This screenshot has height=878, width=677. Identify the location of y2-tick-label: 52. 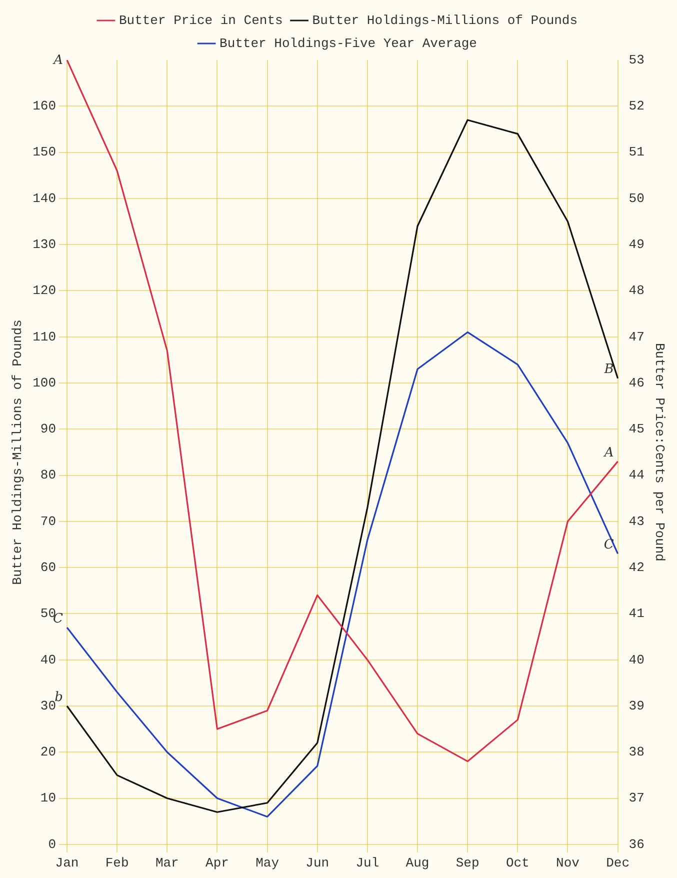
(636, 106).